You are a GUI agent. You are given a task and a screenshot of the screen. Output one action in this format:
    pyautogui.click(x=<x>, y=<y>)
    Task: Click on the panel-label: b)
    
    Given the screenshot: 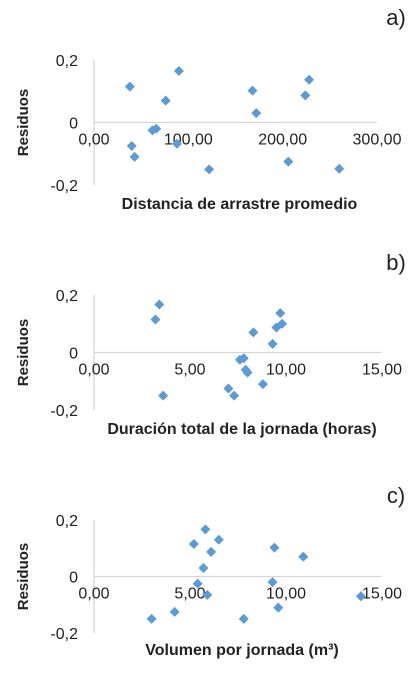 What is the action you would take?
    pyautogui.click(x=396, y=262)
    